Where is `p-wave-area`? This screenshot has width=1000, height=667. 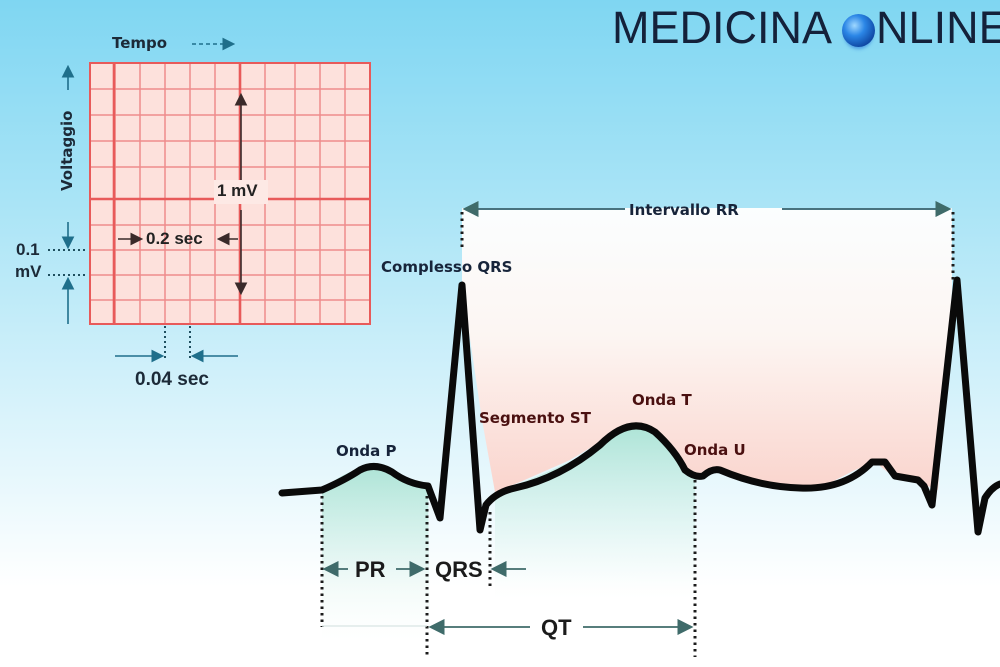 p-wave-area is located at coordinates (376, 553).